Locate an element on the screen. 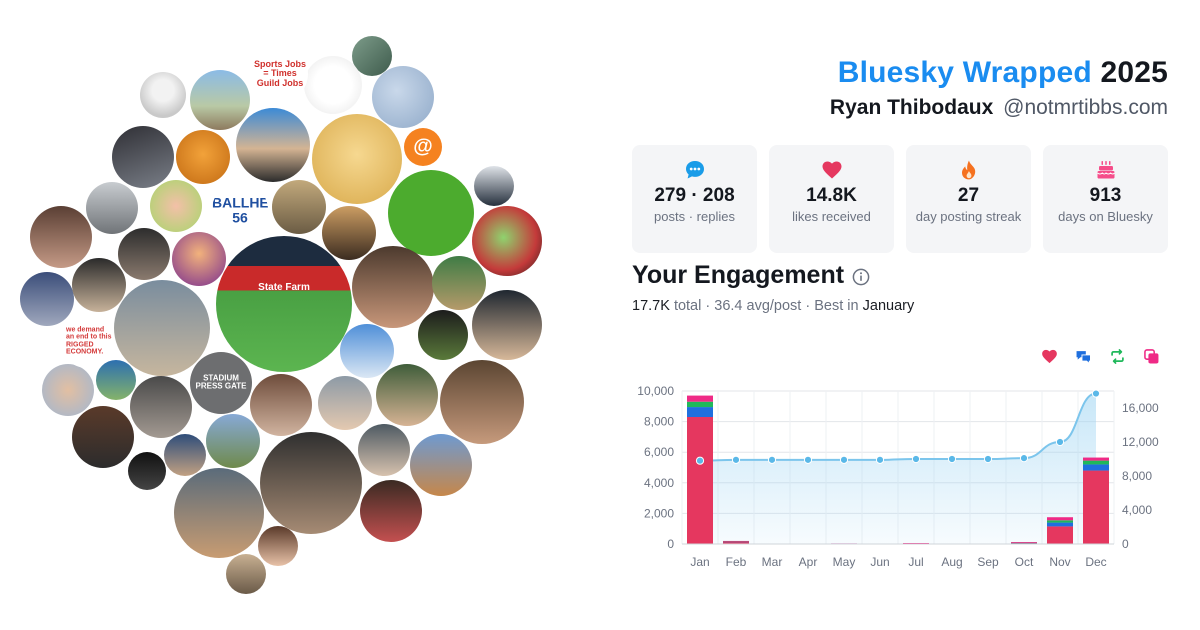  avatar-we-demand-text: we demand an end to this RIGGED ECONOMY. is located at coordinates (89, 341).